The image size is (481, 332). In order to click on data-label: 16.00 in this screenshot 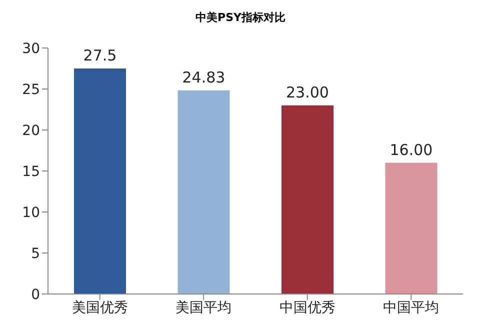, I will do `click(411, 149)`.